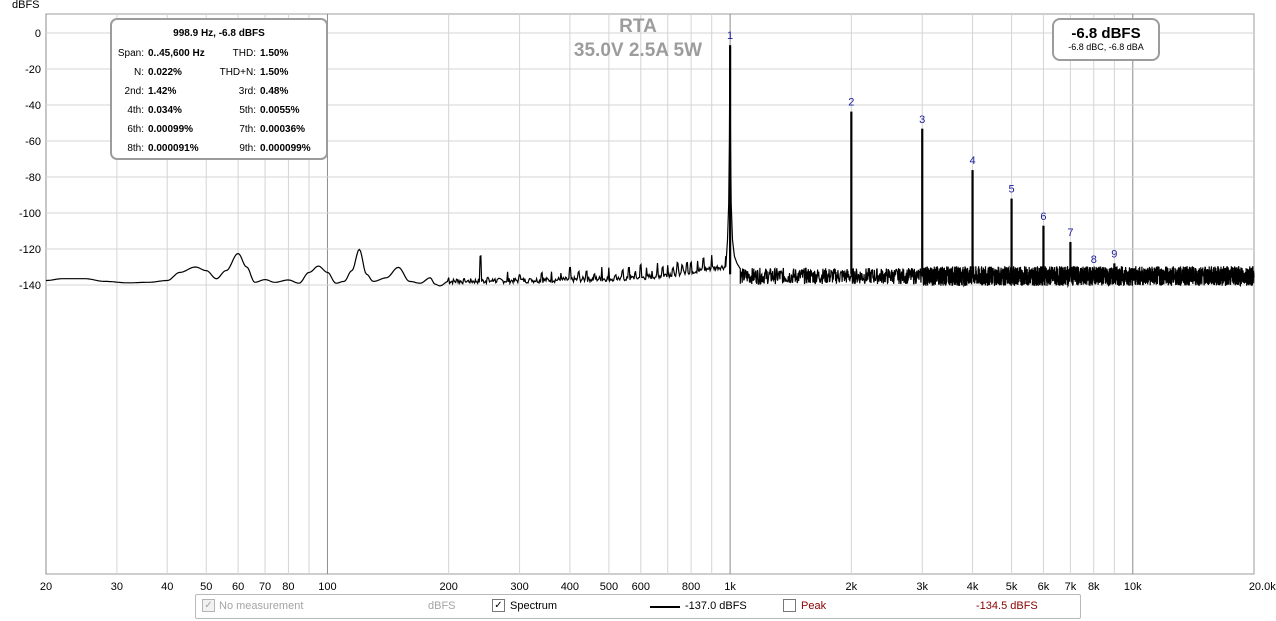  What do you see at coordinates (730, 587) in the screenshot?
I see `x-tick-label: 1k` at bounding box center [730, 587].